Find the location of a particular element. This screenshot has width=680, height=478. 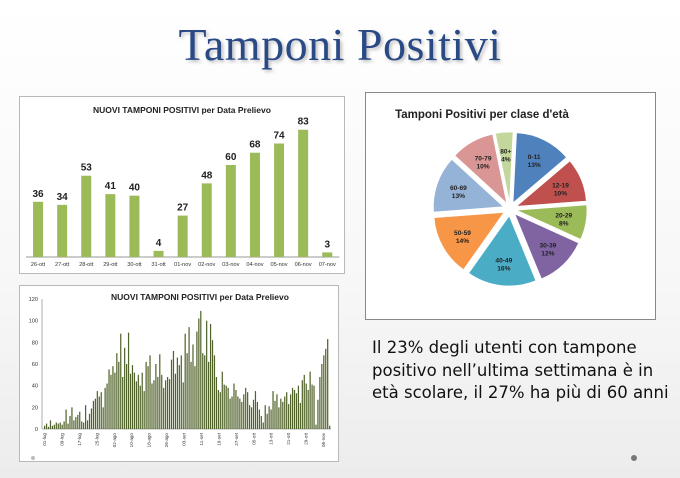

x-tick-label: 03-nov is located at coordinates (230, 265).